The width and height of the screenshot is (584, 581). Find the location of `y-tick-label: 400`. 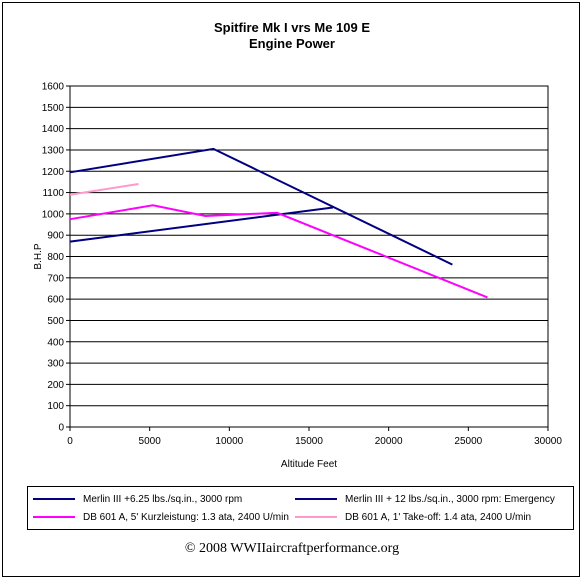

y-tick-label: 400 is located at coordinates (55, 342).